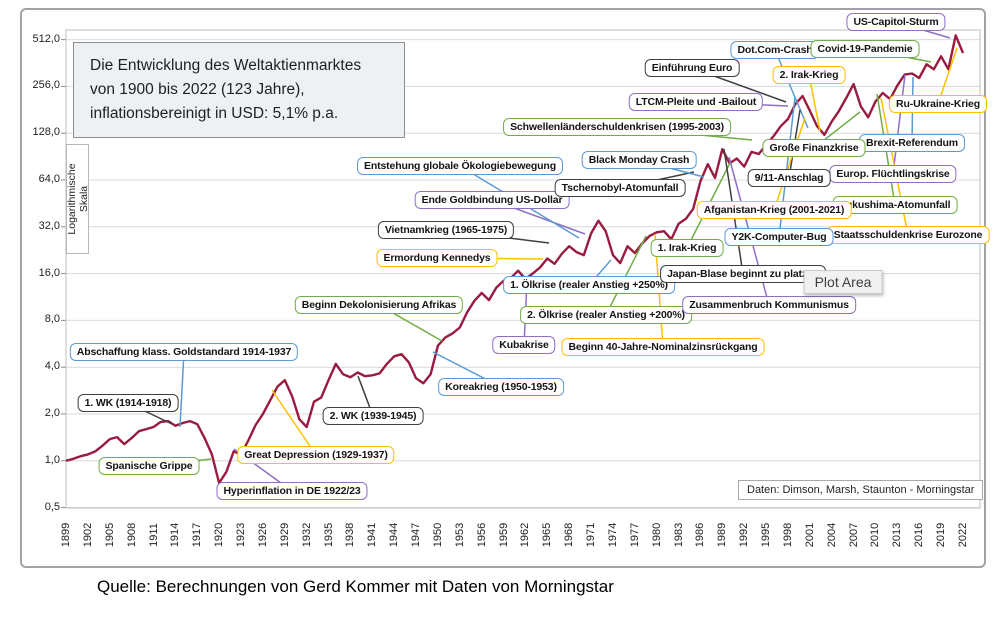 This screenshot has width=1000, height=618. I want to click on y-axis-label: Logarithmische Skala, so click(77, 199).